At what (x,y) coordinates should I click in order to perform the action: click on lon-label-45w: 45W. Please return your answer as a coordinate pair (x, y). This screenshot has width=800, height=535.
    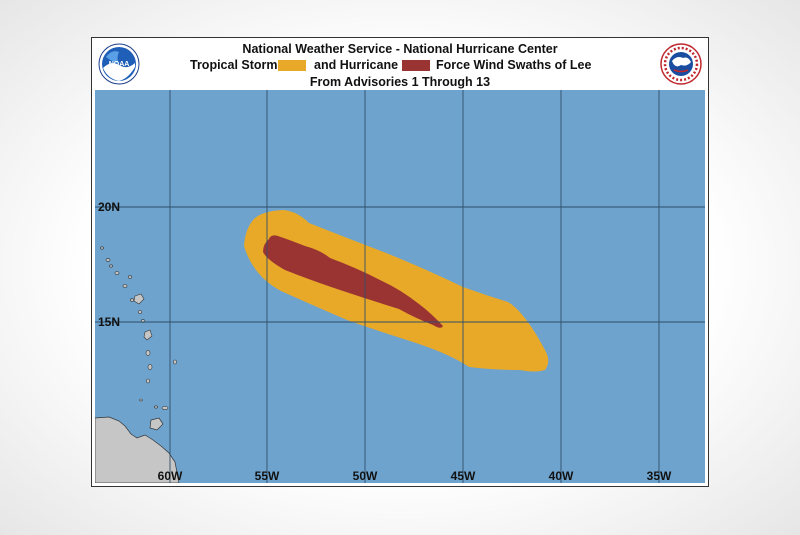
    Looking at the image, I should click on (463, 476).